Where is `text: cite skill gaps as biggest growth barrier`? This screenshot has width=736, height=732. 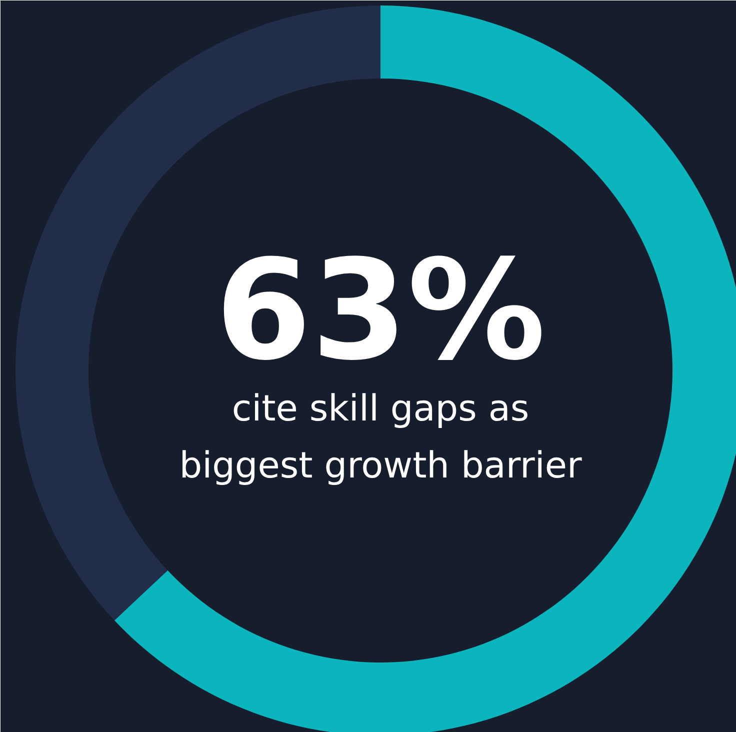 text: cite skill gaps as biggest growth barrier is located at coordinates (380, 437).